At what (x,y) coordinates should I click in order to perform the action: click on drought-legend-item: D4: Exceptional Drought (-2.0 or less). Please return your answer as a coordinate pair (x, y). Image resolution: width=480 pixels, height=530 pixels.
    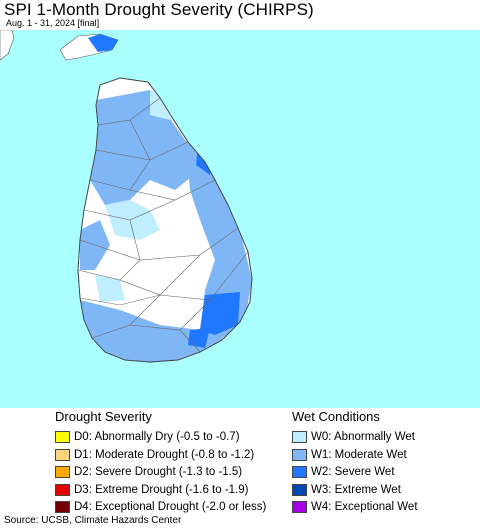
    Looking at the image, I should click on (160, 507).